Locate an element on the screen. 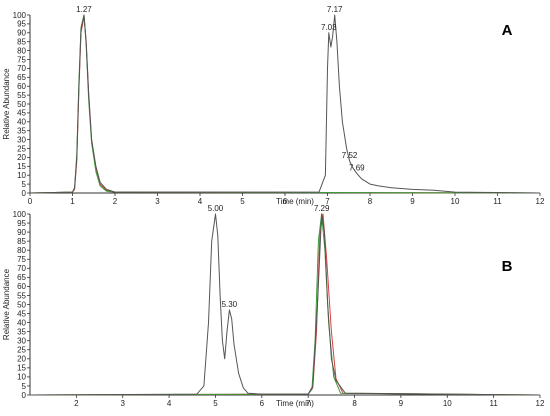  peak-label: 5.30 is located at coordinates (230, 304).